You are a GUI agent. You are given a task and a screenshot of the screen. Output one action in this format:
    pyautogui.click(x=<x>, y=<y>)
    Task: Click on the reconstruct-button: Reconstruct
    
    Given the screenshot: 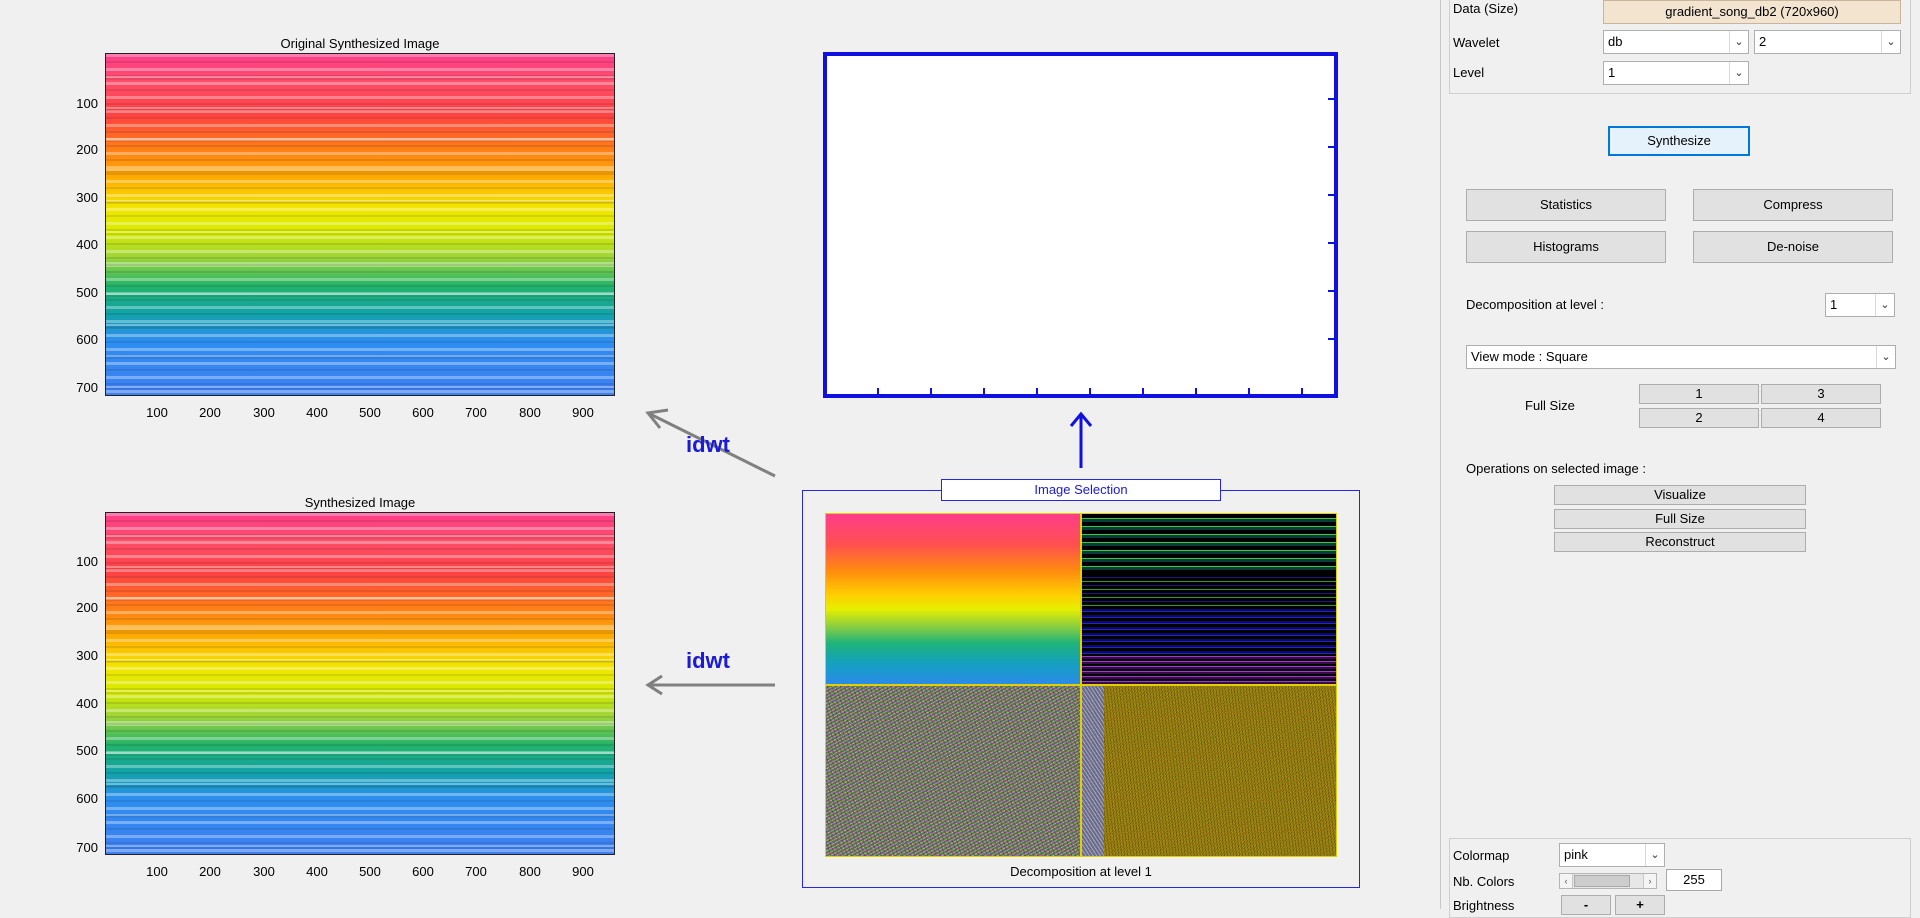 What is the action you would take?
    pyautogui.click(x=1680, y=542)
    